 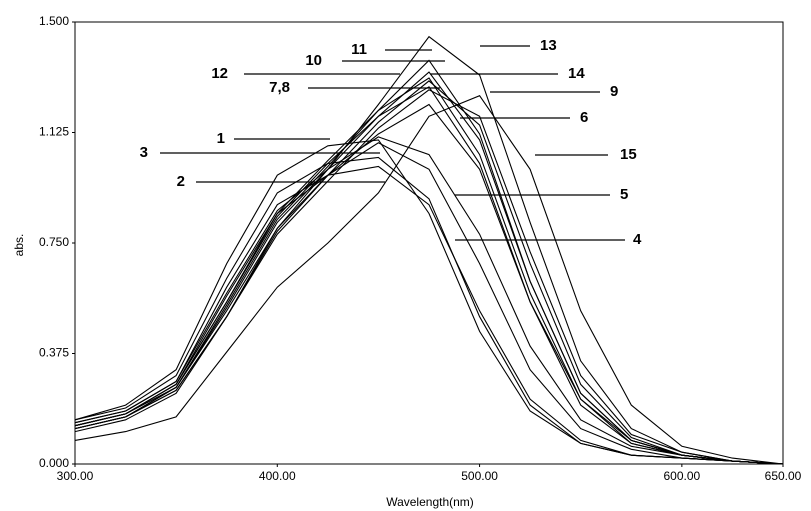 I want to click on y-tick-label: 0.750, so click(x=54, y=242).